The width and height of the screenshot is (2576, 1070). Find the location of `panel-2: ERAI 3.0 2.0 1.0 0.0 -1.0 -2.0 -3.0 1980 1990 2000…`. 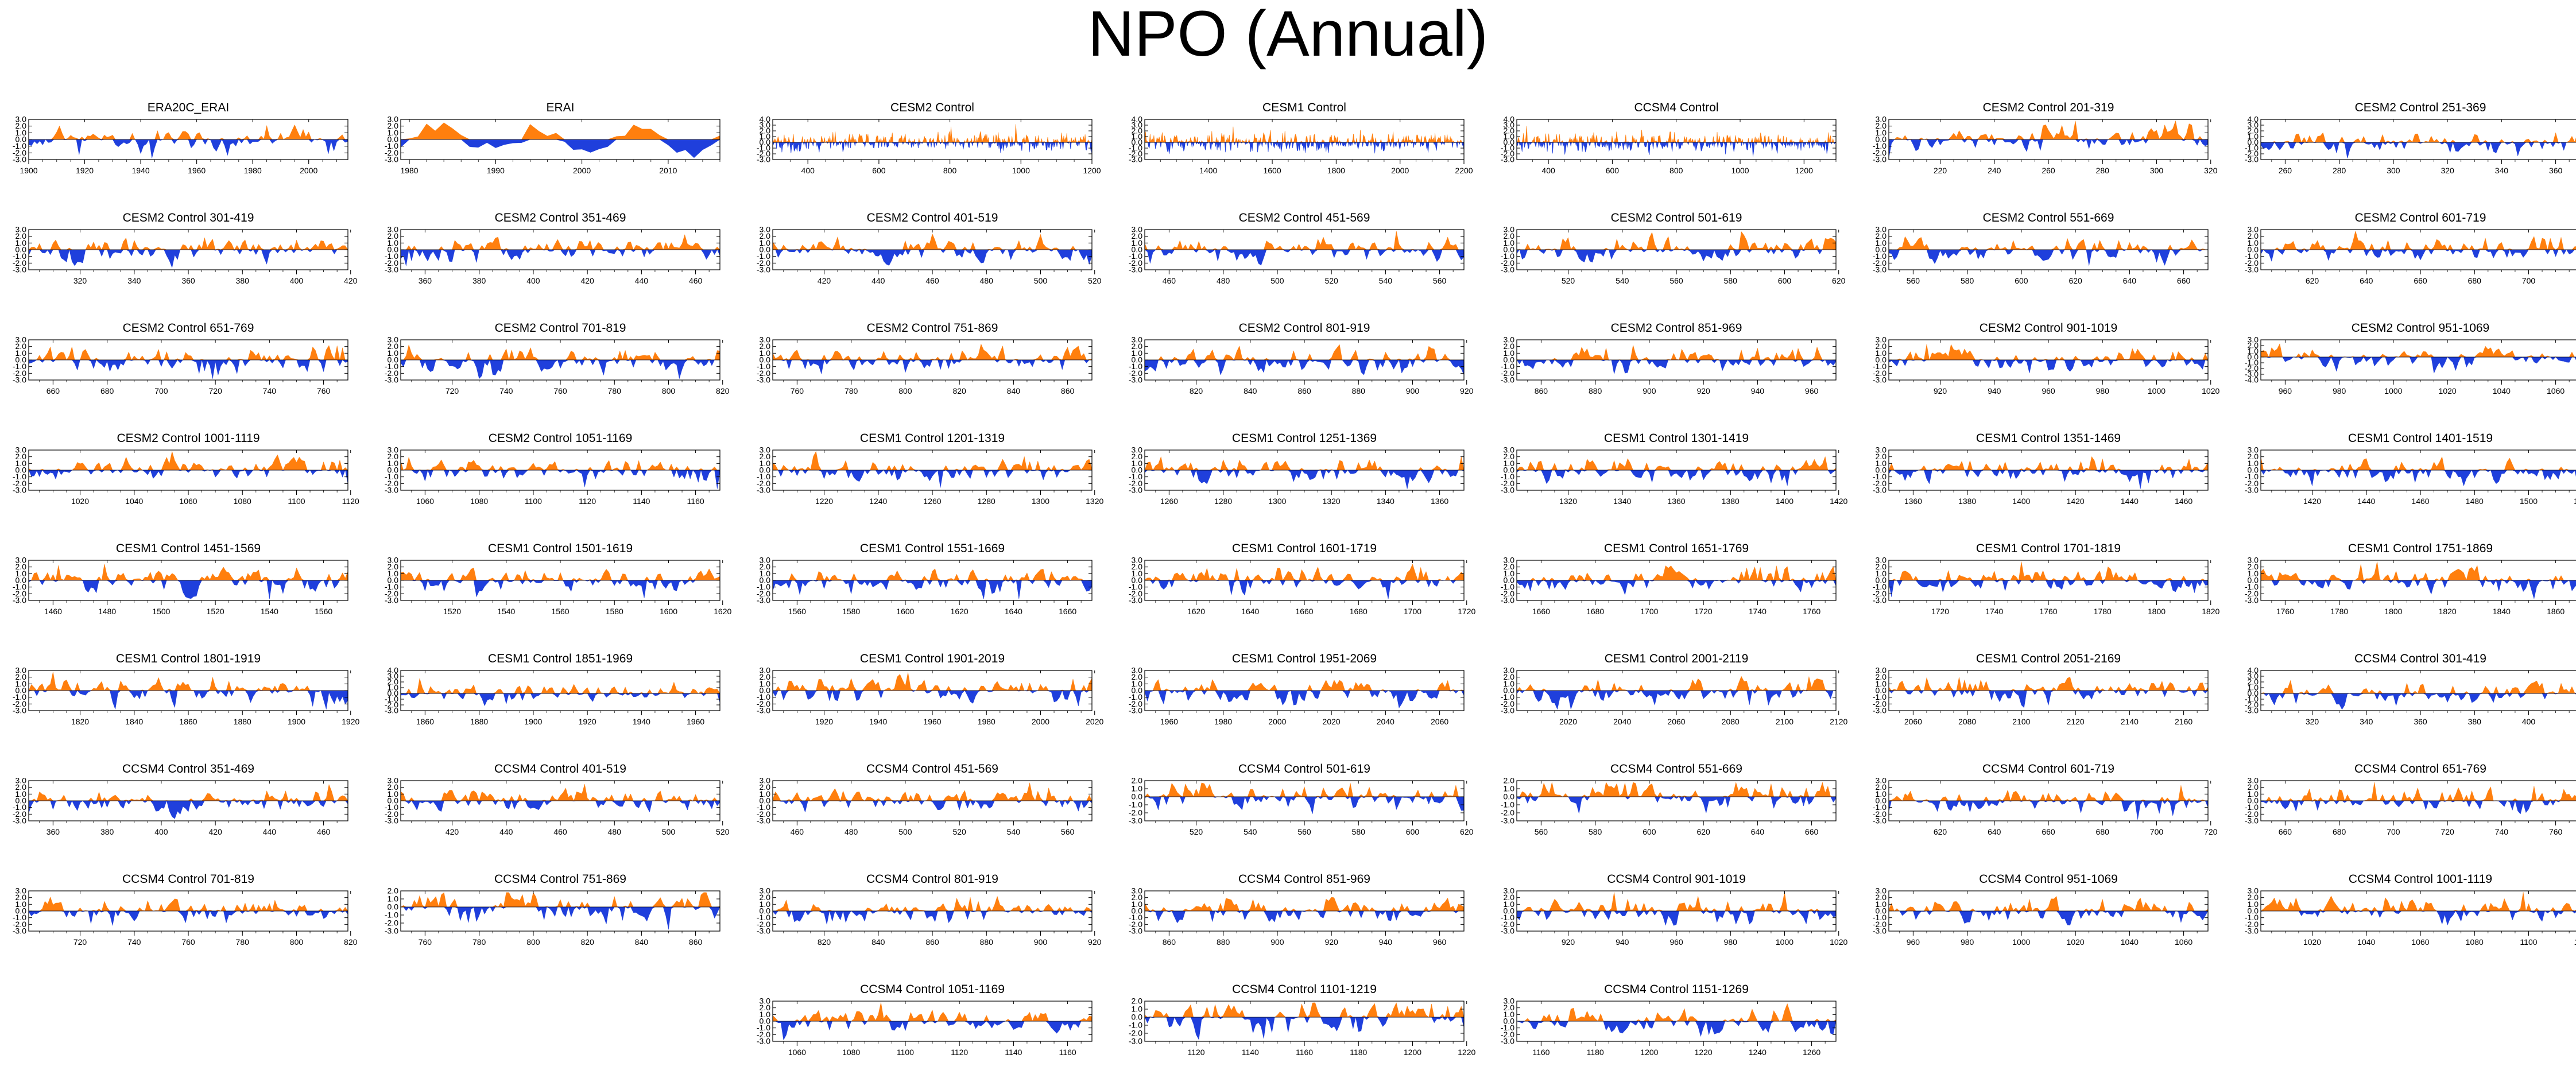

panel-2: ERAI 3.0 2.0 1.0 0.0 -1.0 -2.0 -3.0 1980 1990 2000… is located at coordinates (549, 144).